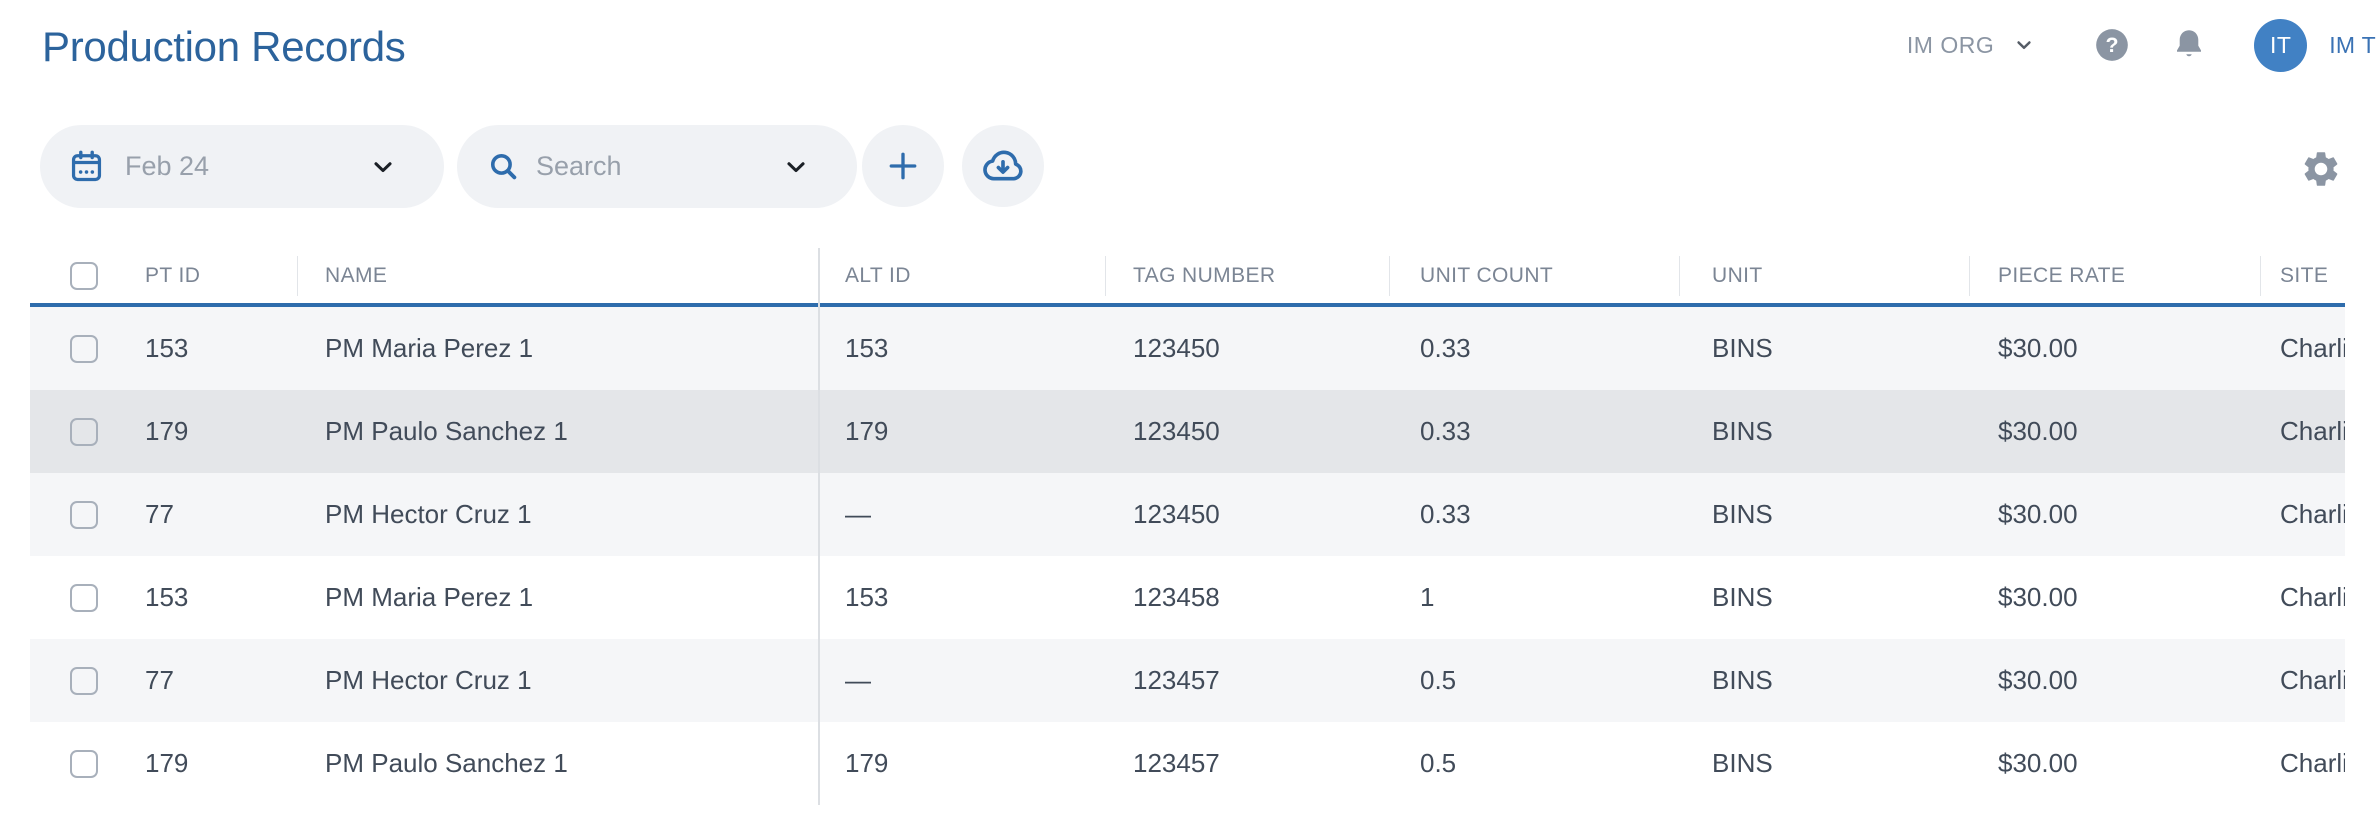 The width and height of the screenshot is (2378, 832). I want to click on notifications-button, so click(2189, 45).